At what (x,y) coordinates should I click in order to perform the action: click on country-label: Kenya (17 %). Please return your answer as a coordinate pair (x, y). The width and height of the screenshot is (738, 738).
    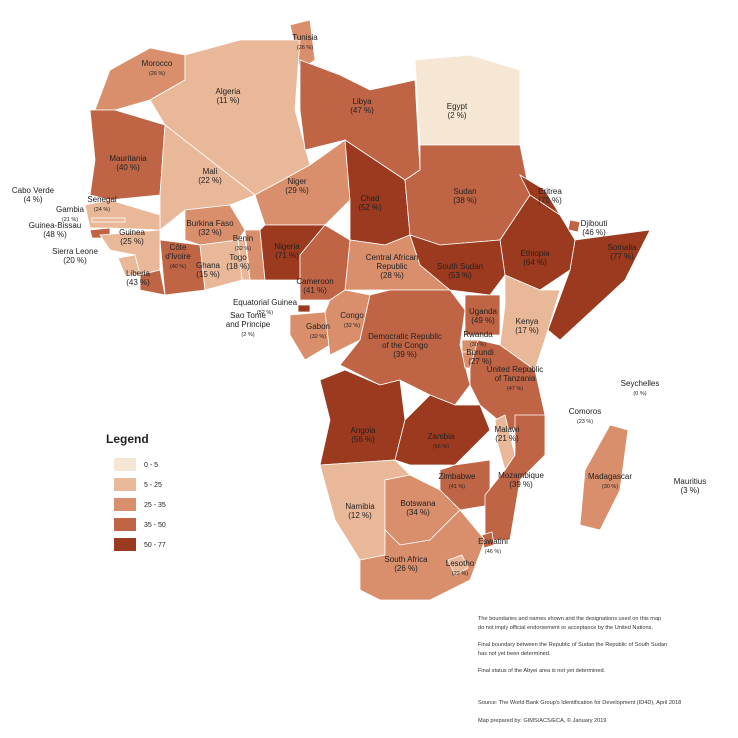
    Looking at the image, I should click on (527, 326).